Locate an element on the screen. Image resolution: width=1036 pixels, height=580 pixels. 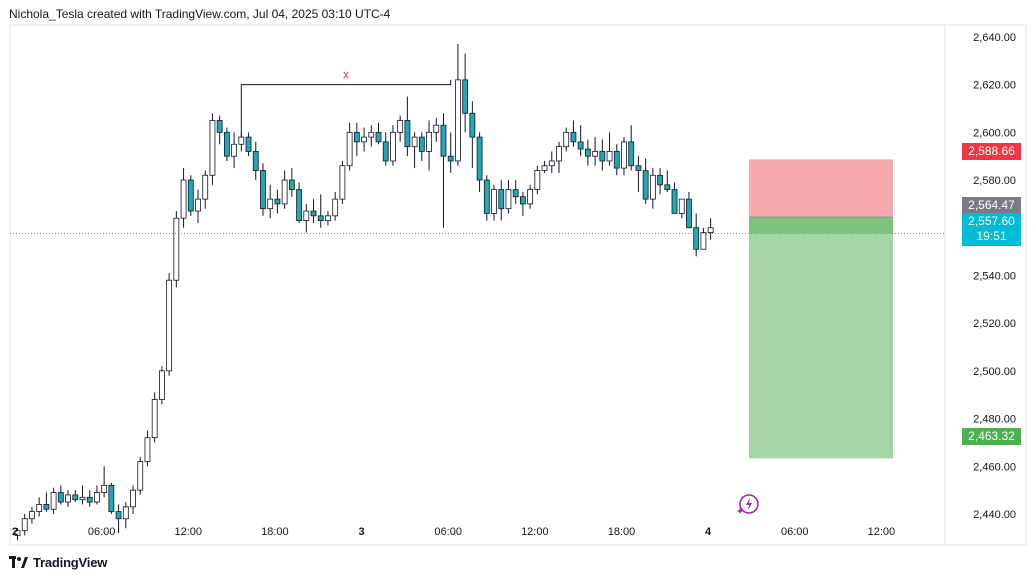
tradingview-footer: TradingView is located at coordinates (58, 562).